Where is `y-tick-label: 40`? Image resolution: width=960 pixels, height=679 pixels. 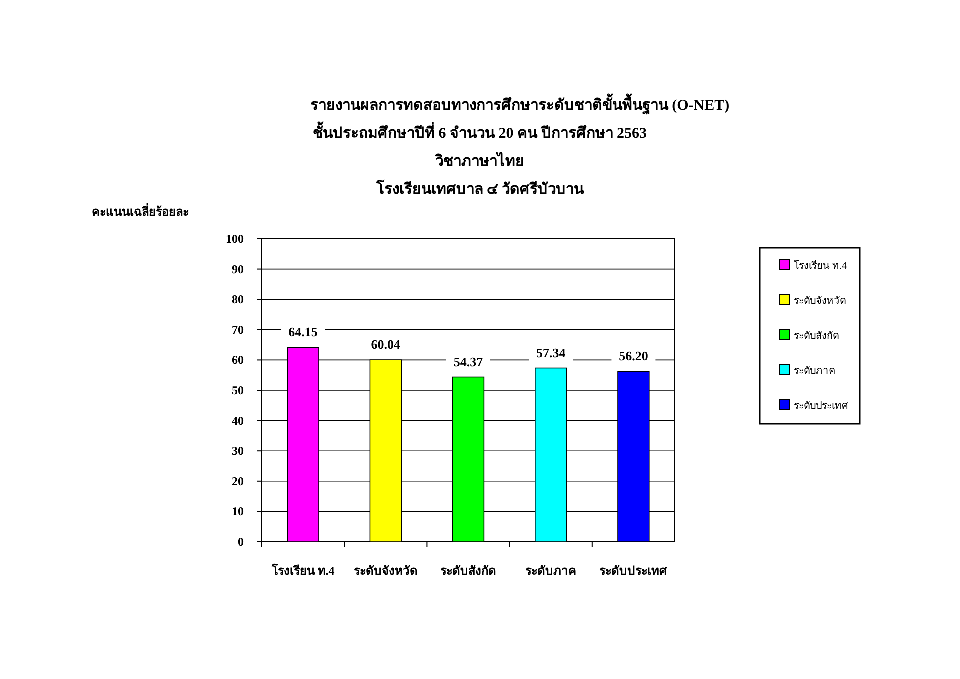
y-tick-label: 40 is located at coordinates (238, 421).